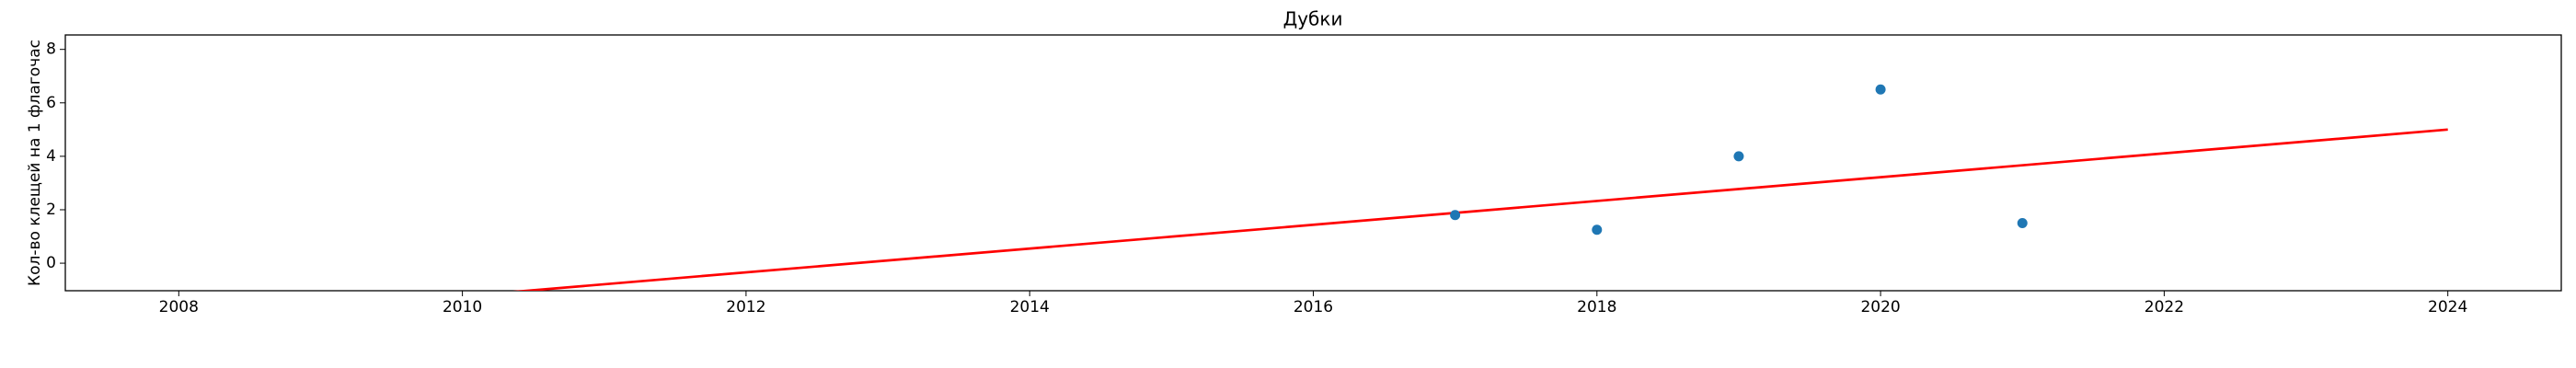  What do you see at coordinates (1030, 307) in the screenshot?
I see `x-tick-label: 2014` at bounding box center [1030, 307].